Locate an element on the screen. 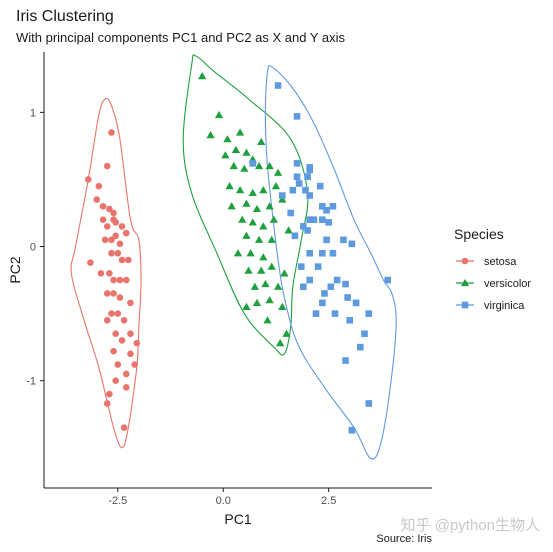 This screenshot has width=553, height=552. setosa-ellipse-outline is located at coordinates (106, 273).